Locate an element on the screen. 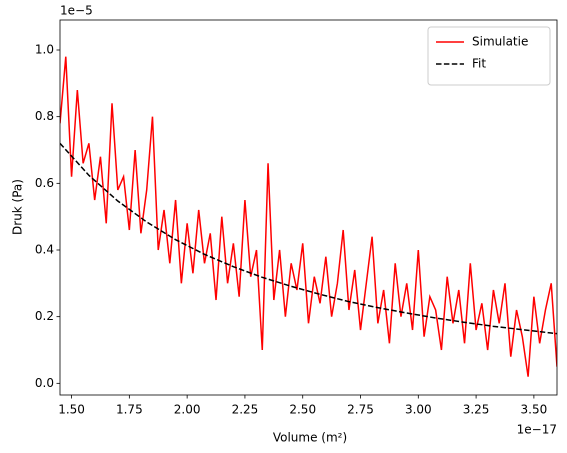  x-tick-label: 2.50 is located at coordinates (302, 410).